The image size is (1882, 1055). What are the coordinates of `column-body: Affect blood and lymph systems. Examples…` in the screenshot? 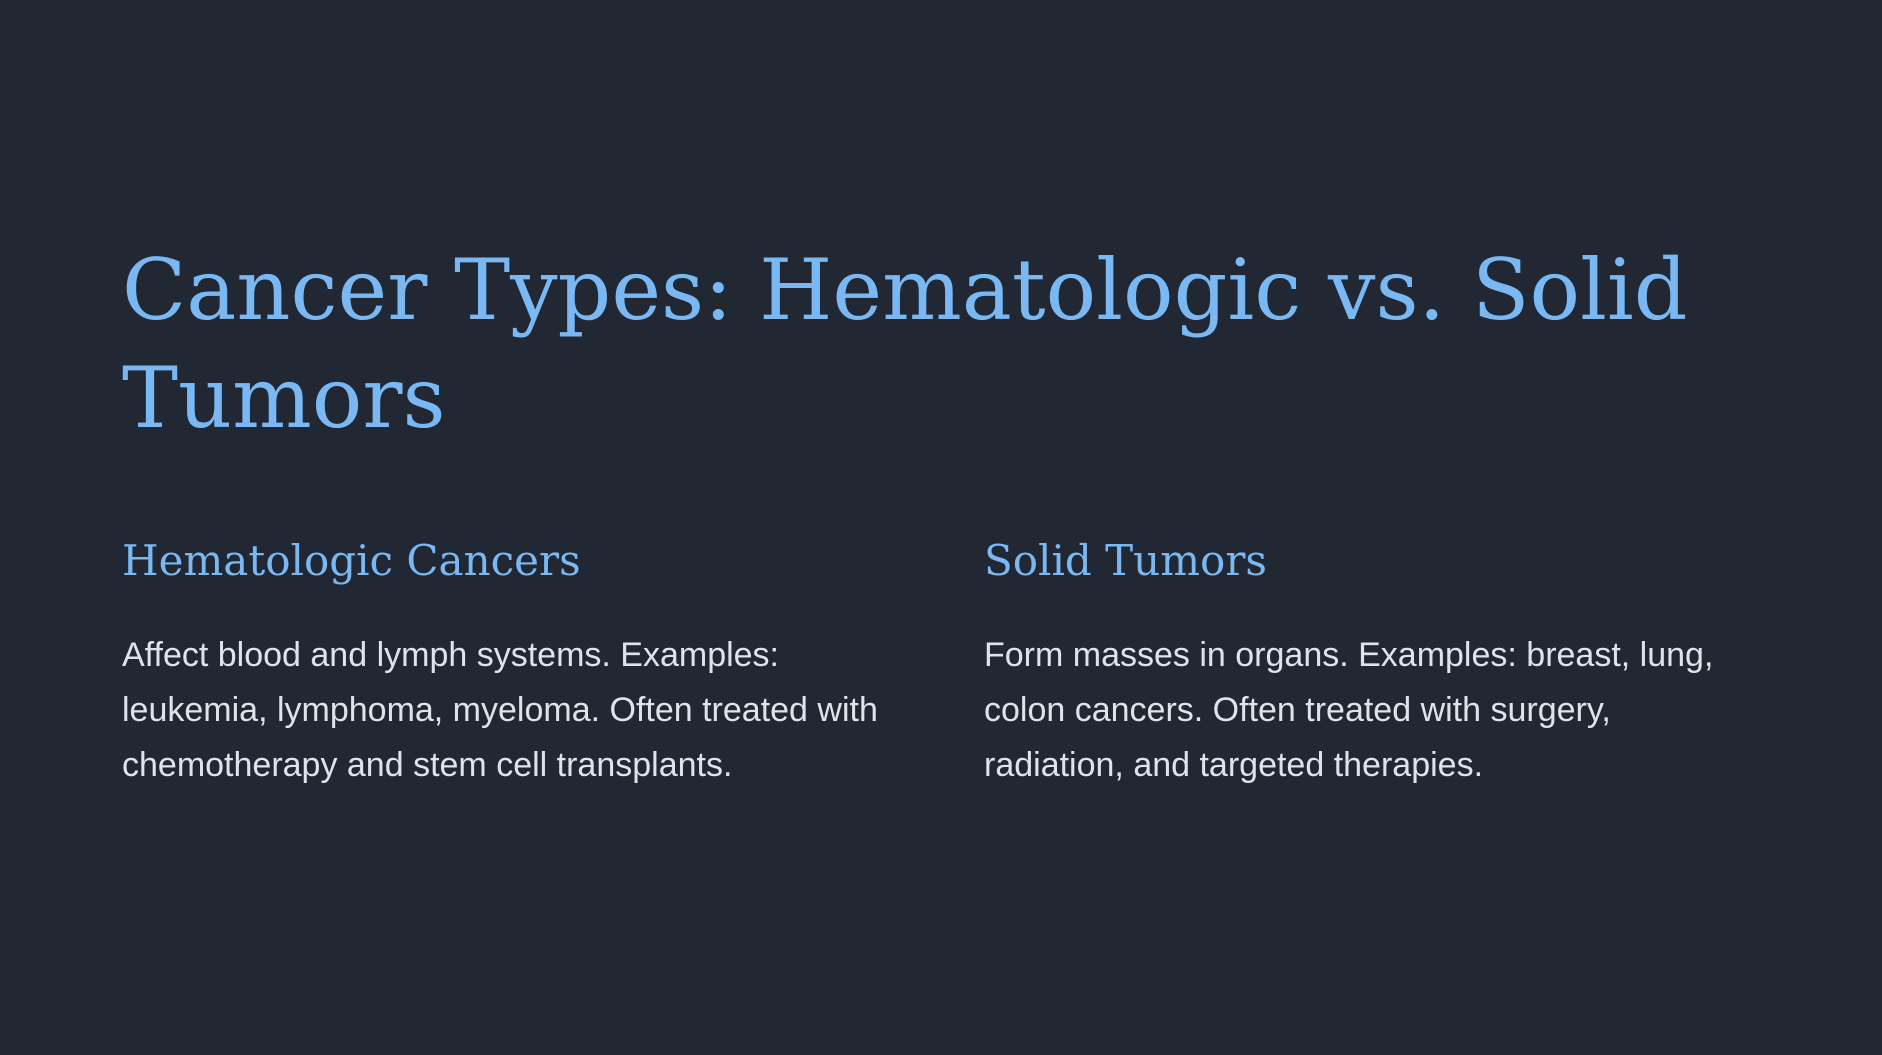 It's located at (500, 710).